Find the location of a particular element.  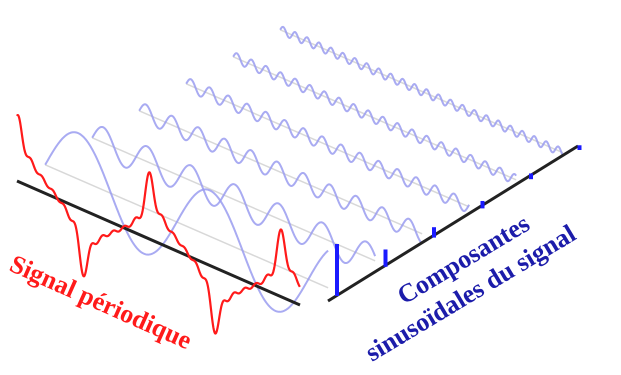

periodic-signal-label: Signal périodique is located at coordinates (101, 302).